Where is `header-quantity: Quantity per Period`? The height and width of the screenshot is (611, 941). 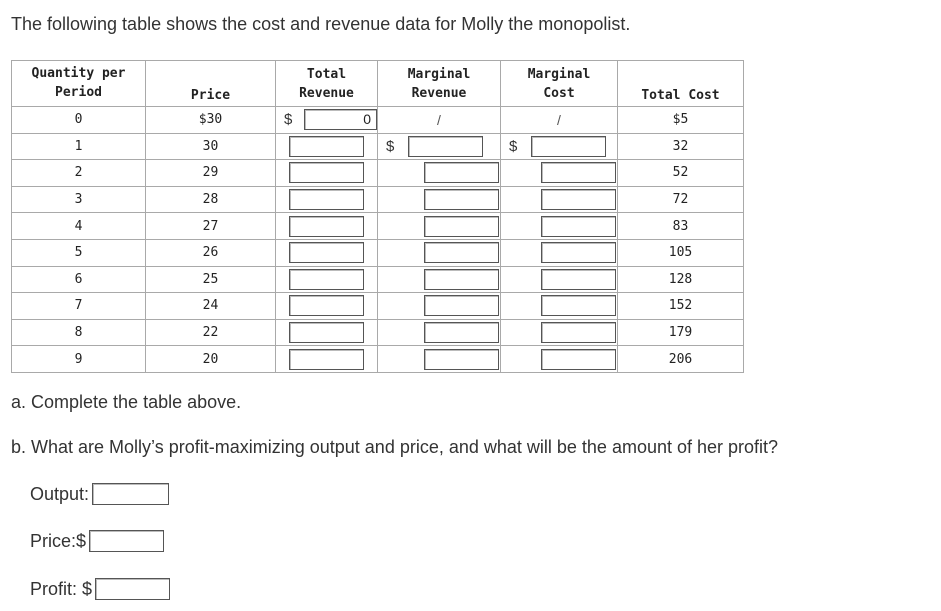 header-quantity: Quantity per Period is located at coordinates (78, 83).